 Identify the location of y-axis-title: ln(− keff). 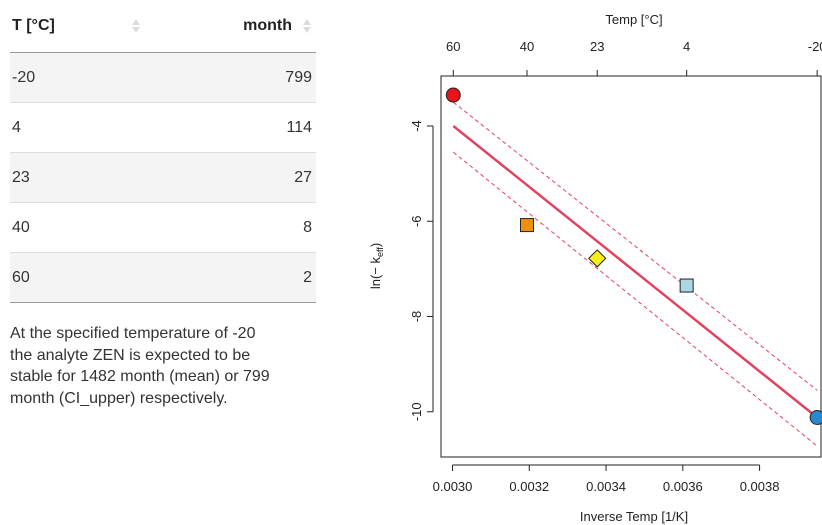
(376, 266).